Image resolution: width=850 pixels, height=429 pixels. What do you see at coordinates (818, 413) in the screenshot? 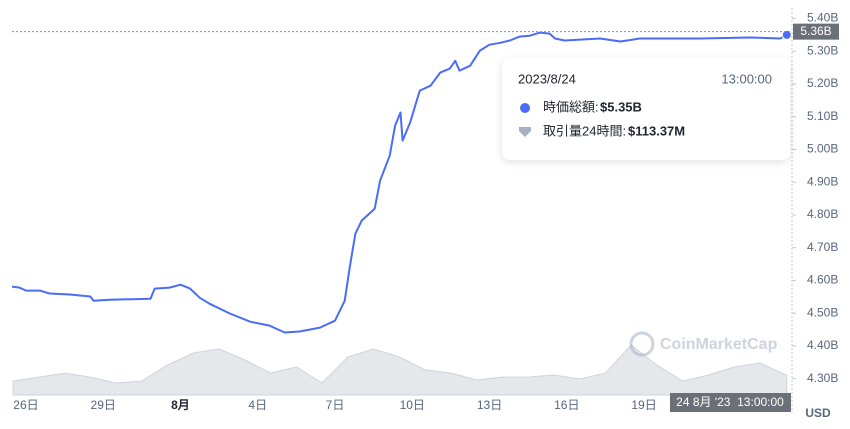
I see `currency-label: USD` at bounding box center [818, 413].